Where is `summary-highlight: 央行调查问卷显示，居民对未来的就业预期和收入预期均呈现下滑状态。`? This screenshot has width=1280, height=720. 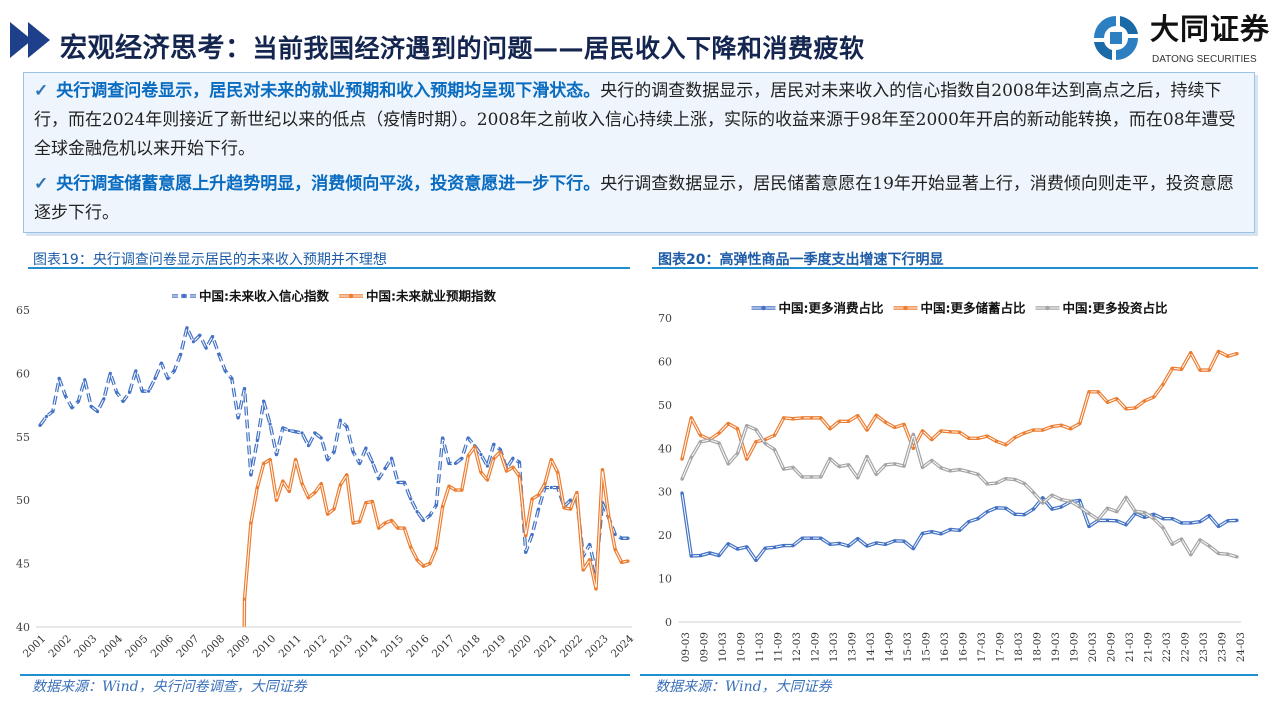 summary-highlight: 央行调查问卷显示，居民对未来的就业预期和收入预期均呈现下滑状态。 is located at coordinates (328, 91).